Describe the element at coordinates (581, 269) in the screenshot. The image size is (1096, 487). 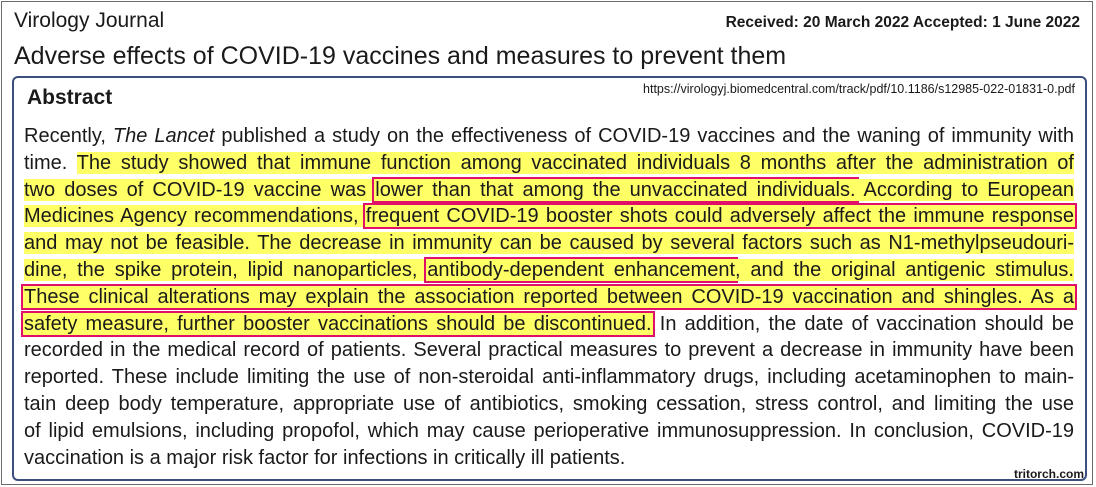
I see `boxed-highlight-text: antibody-dependent enhancement` at that location.